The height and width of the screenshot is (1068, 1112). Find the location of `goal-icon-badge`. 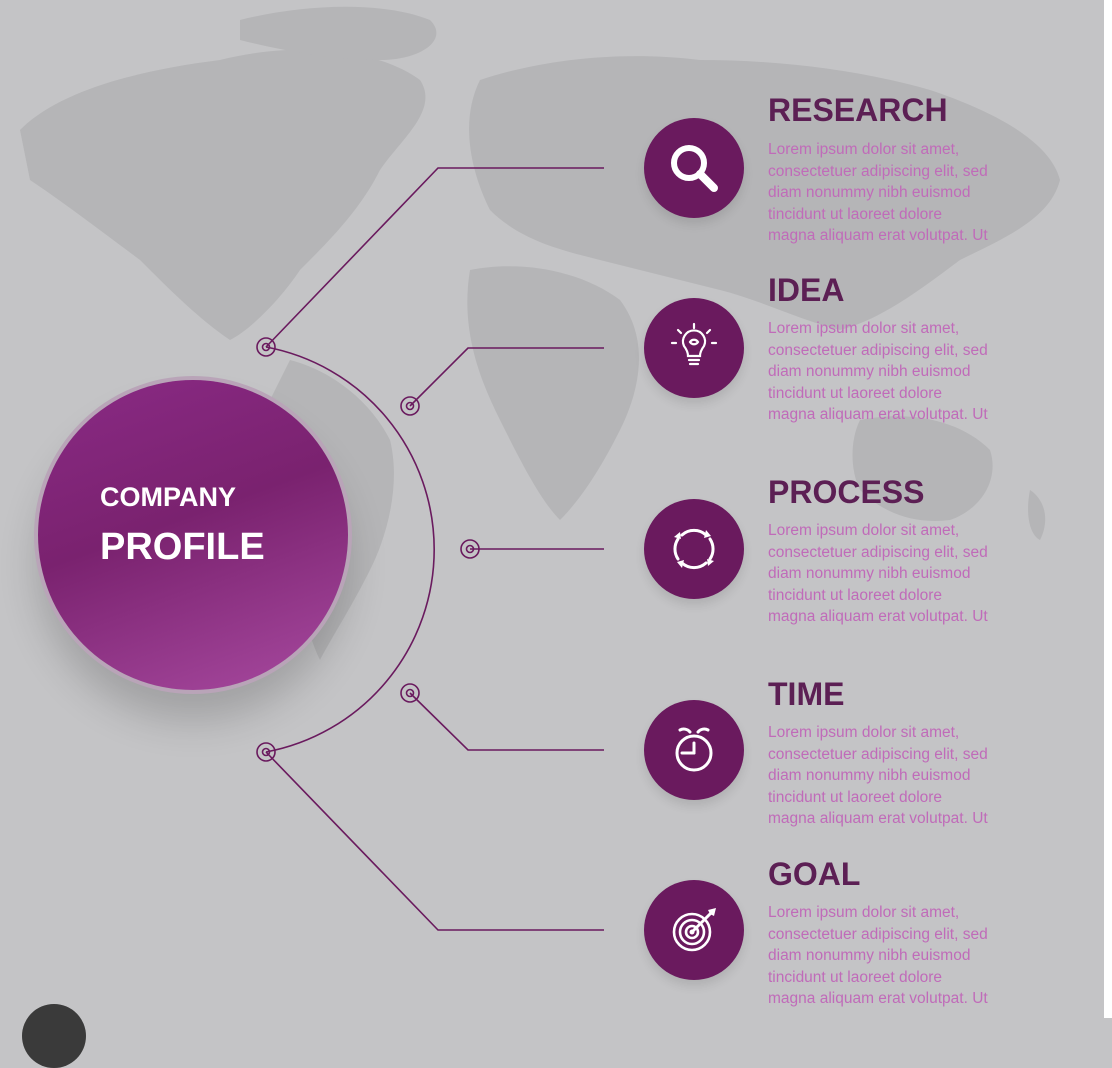

goal-icon-badge is located at coordinates (694, 930).